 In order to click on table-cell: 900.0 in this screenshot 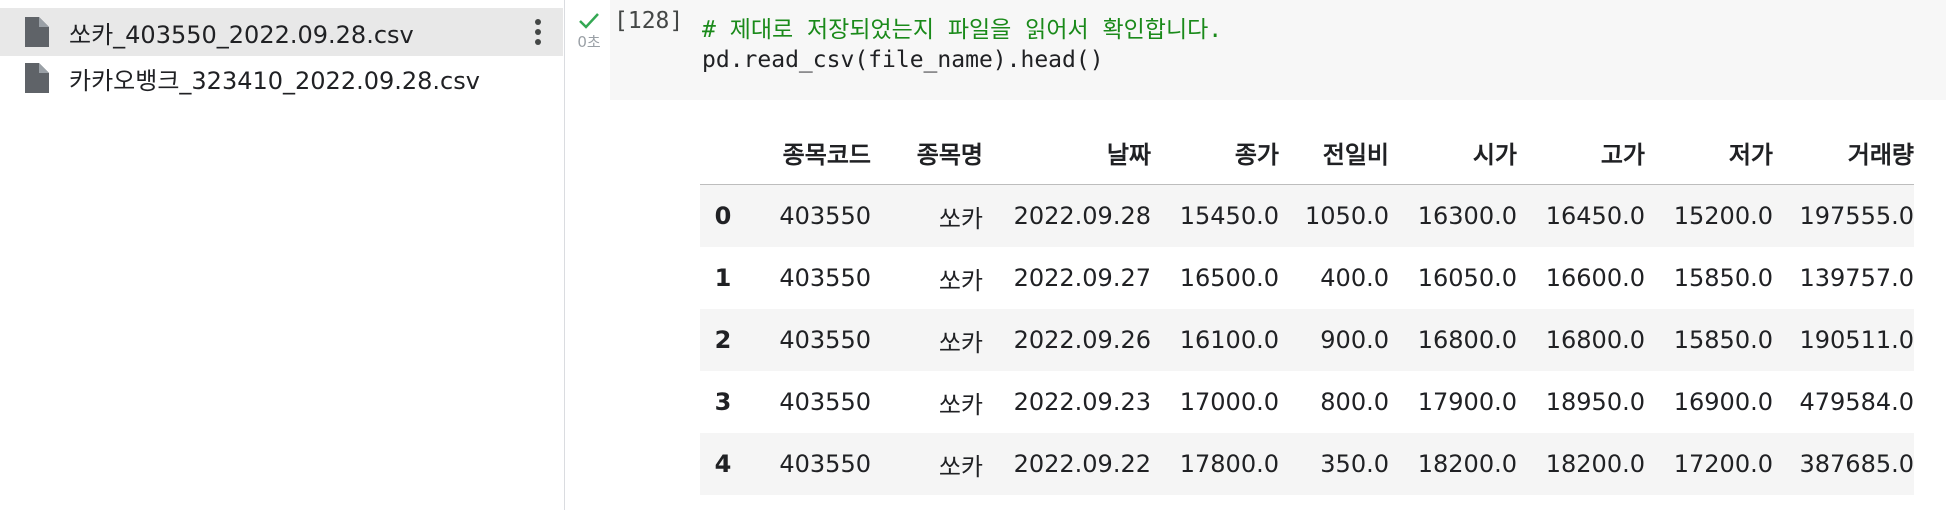, I will do `click(1354, 340)`.